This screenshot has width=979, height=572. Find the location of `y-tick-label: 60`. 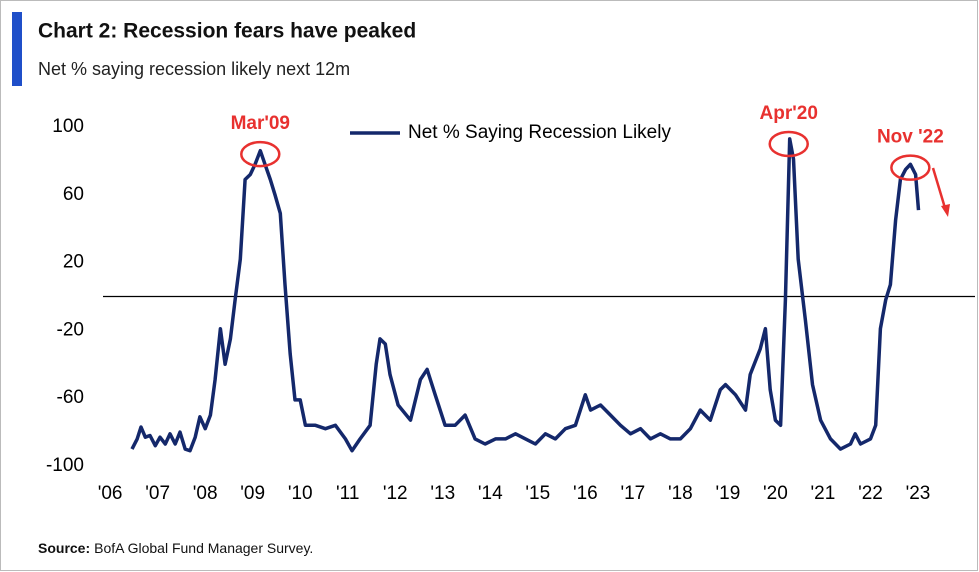

y-tick-label: 60 is located at coordinates (73, 194).